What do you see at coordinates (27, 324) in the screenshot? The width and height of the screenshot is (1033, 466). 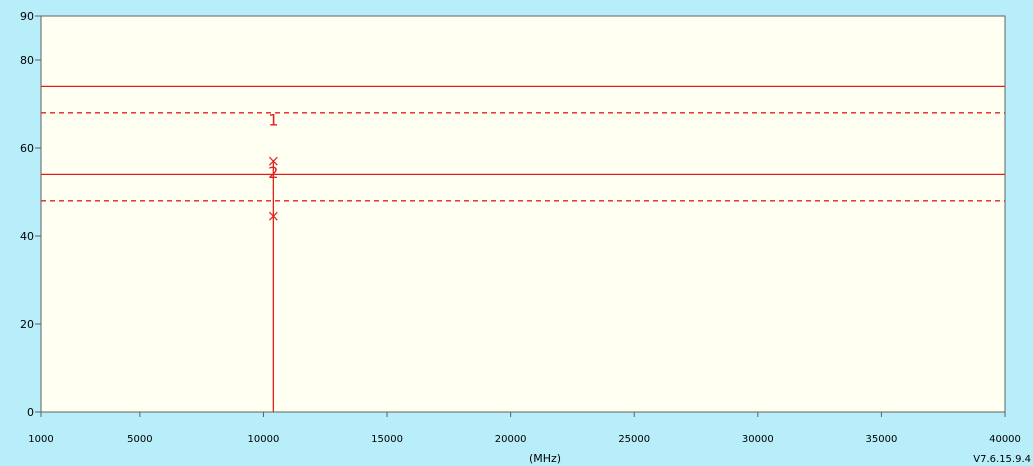 I see `y-tick-label: 20` at bounding box center [27, 324].